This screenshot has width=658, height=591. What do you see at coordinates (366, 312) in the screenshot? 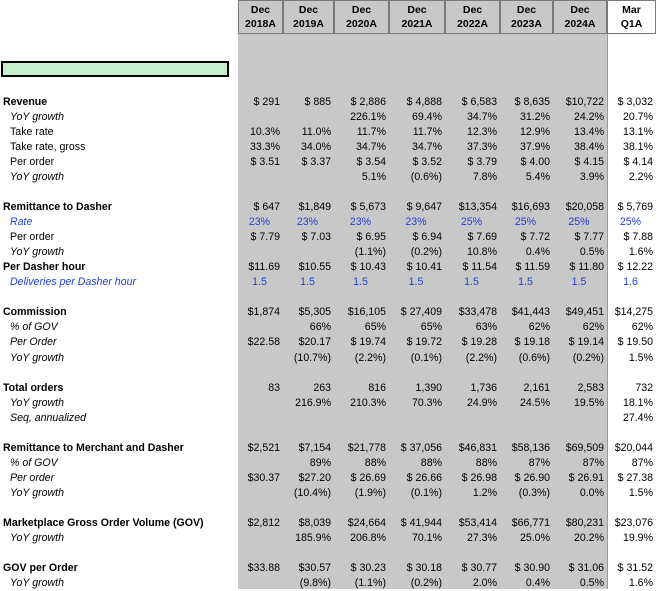
I see `data-cell: $16,105` at bounding box center [366, 312].